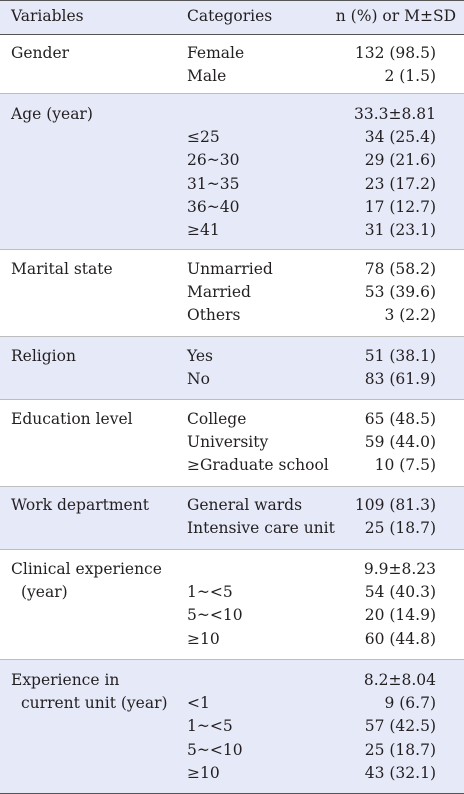 The image size is (464, 794). What do you see at coordinates (400, 379) in the screenshot?
I see `value-cell: 83 (61.9)` at bounding box center [400, 379].